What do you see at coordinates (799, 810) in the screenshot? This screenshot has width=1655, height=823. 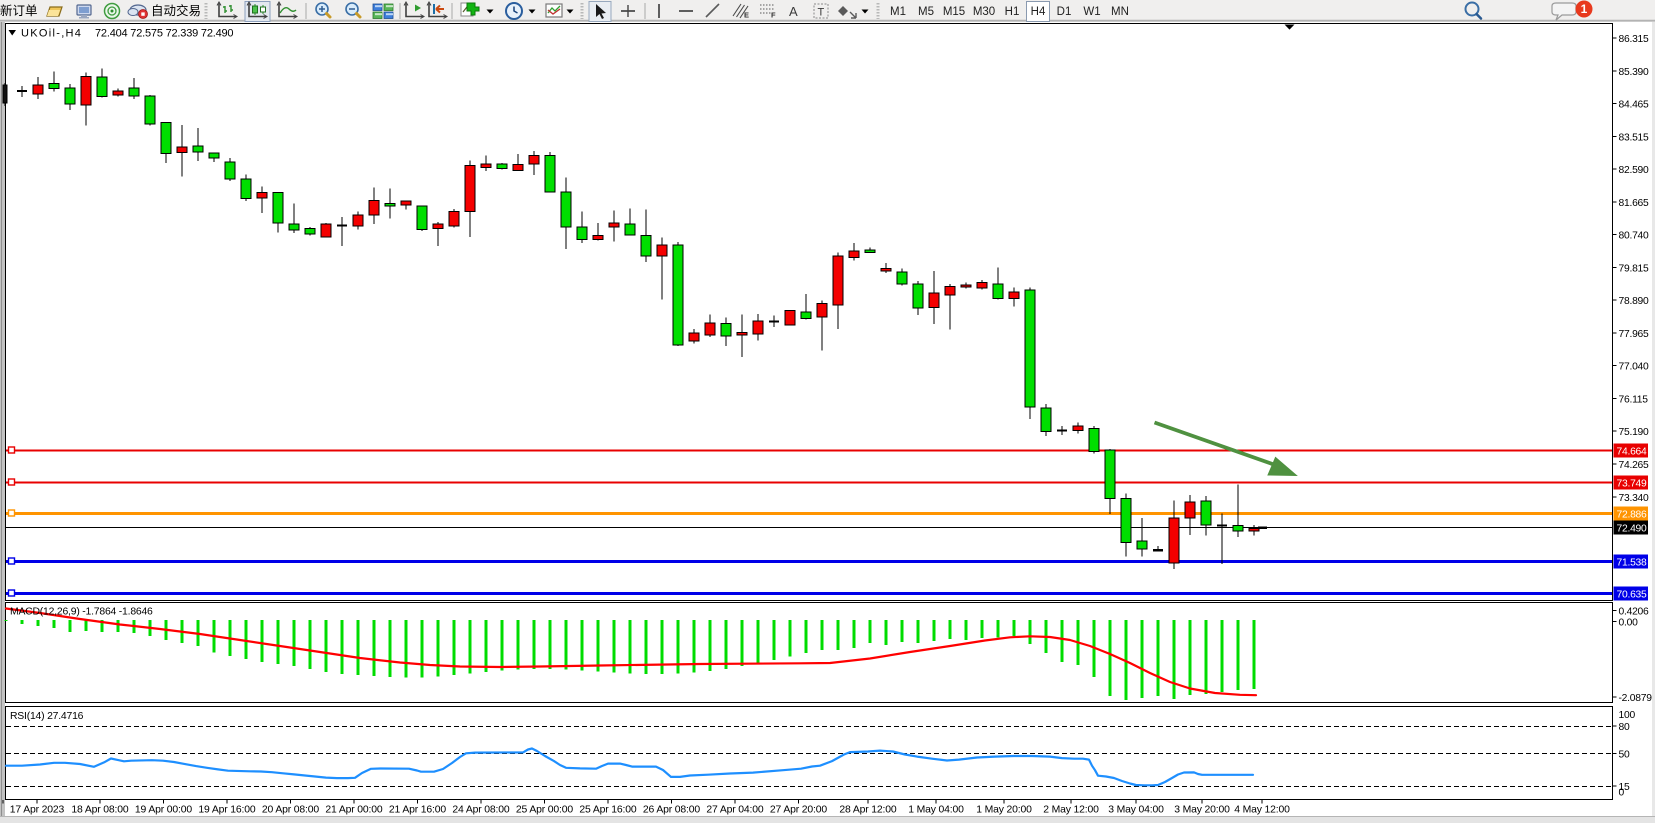 I see `svg-text: 27 Apr 20:00` at bounding box center [799, 810].